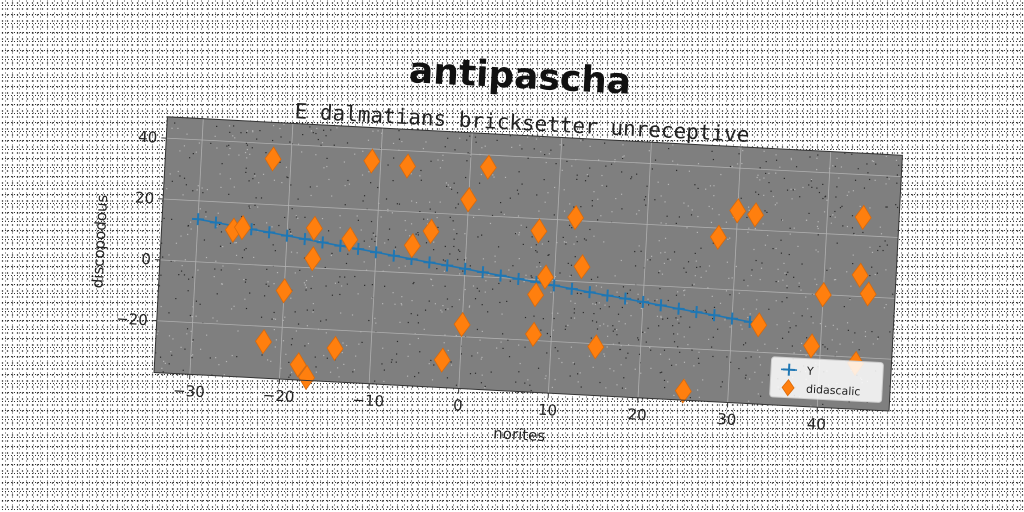 The width and height of the screenshot is (1024, 512). What do you see at coordinates (196, 246) in the screenshot?
I see `grid-line-x` at bounding box center [196, 246].